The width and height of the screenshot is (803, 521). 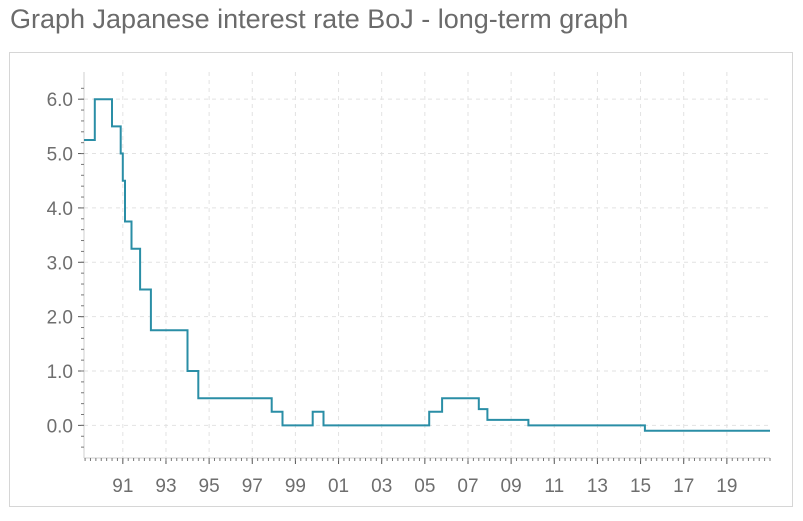 I want to click on x-tick-label: 99, so click(x=295, y=486).